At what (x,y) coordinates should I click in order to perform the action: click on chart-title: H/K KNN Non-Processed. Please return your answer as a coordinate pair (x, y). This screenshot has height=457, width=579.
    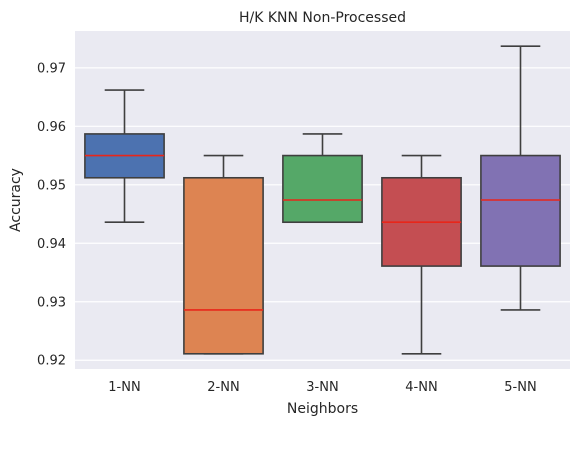
    Looking at the image, I should click on (322, 18).